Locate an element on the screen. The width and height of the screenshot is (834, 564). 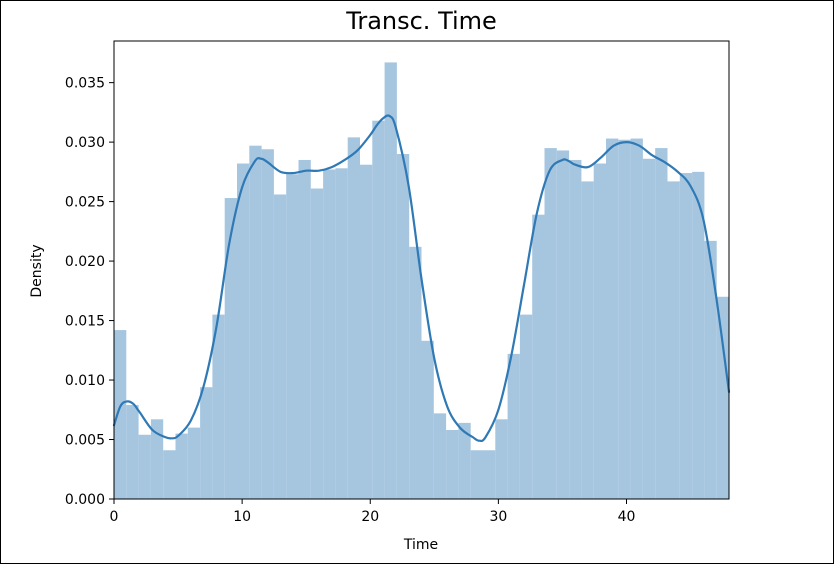
y-axis-ticks: 0.000 0.005 0.010 0.015 0.020 0.025 0.030 0.035 is located at coordinates (89, 292).